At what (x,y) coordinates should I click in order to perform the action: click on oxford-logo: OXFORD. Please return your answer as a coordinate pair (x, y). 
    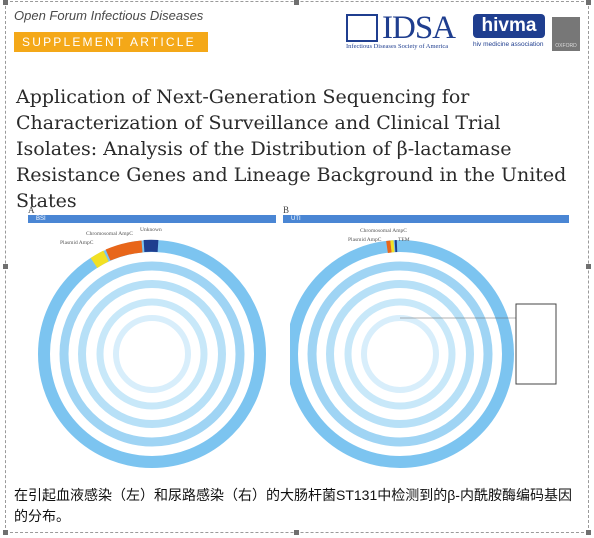
    Looking at the image, I should click on (566, 34).